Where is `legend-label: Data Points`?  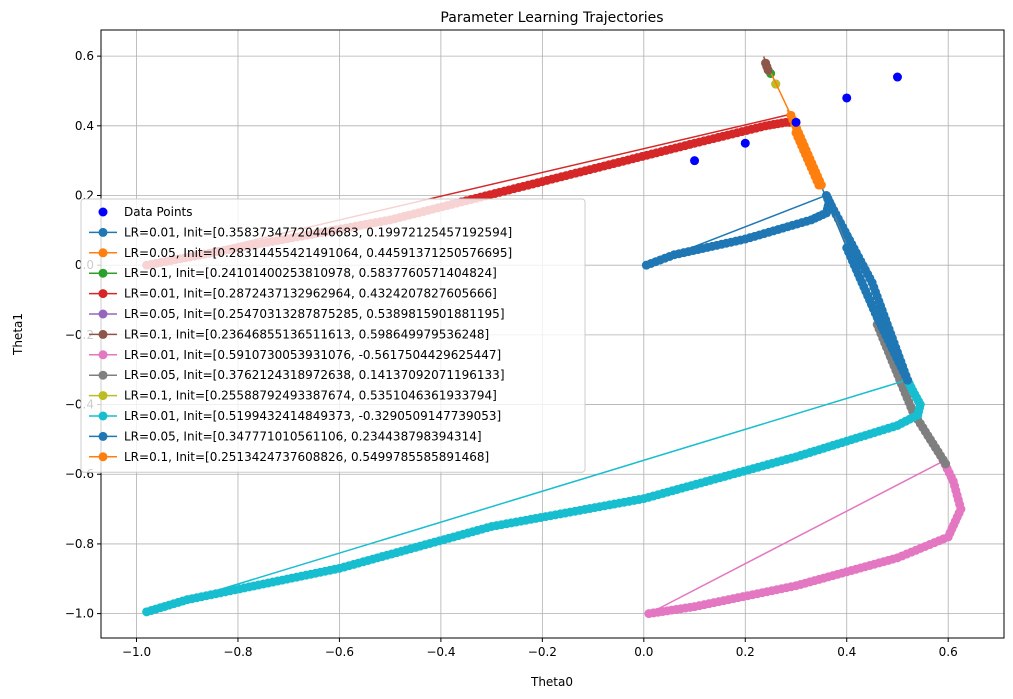 legend-label: Data Points is located at coordinates (158, 212).